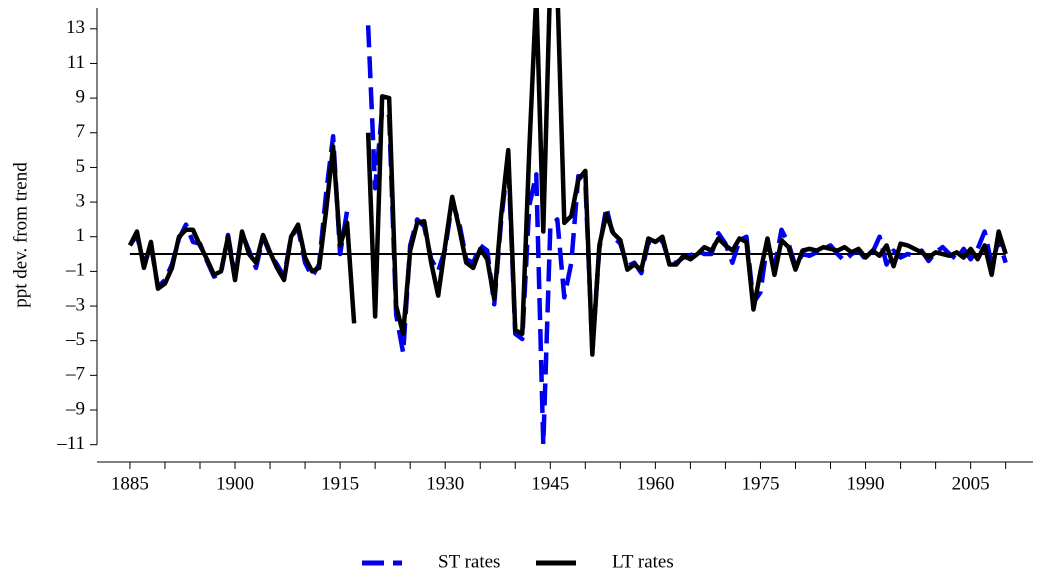 This screenshot has height=575, width=1041. Describe the element at coordinates (76, 62) in the screenshot. I see `y-tick-label: 11` at that location.